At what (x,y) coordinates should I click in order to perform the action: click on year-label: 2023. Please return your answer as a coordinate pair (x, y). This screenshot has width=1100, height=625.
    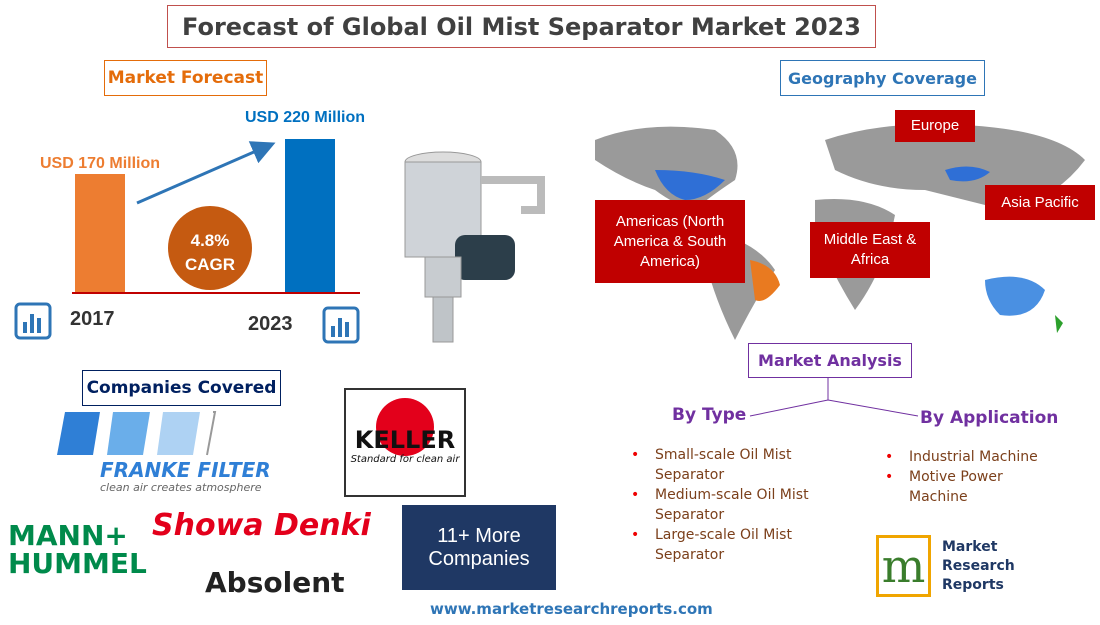
    Looking at the image, I should click on (270, 324).